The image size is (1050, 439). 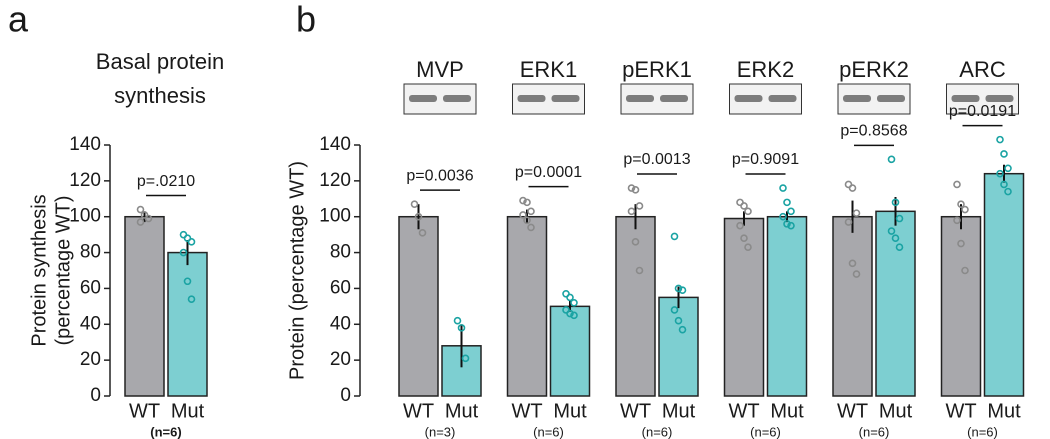 I want to click on chart-title: Basal protein, so click(x=160, y=61).